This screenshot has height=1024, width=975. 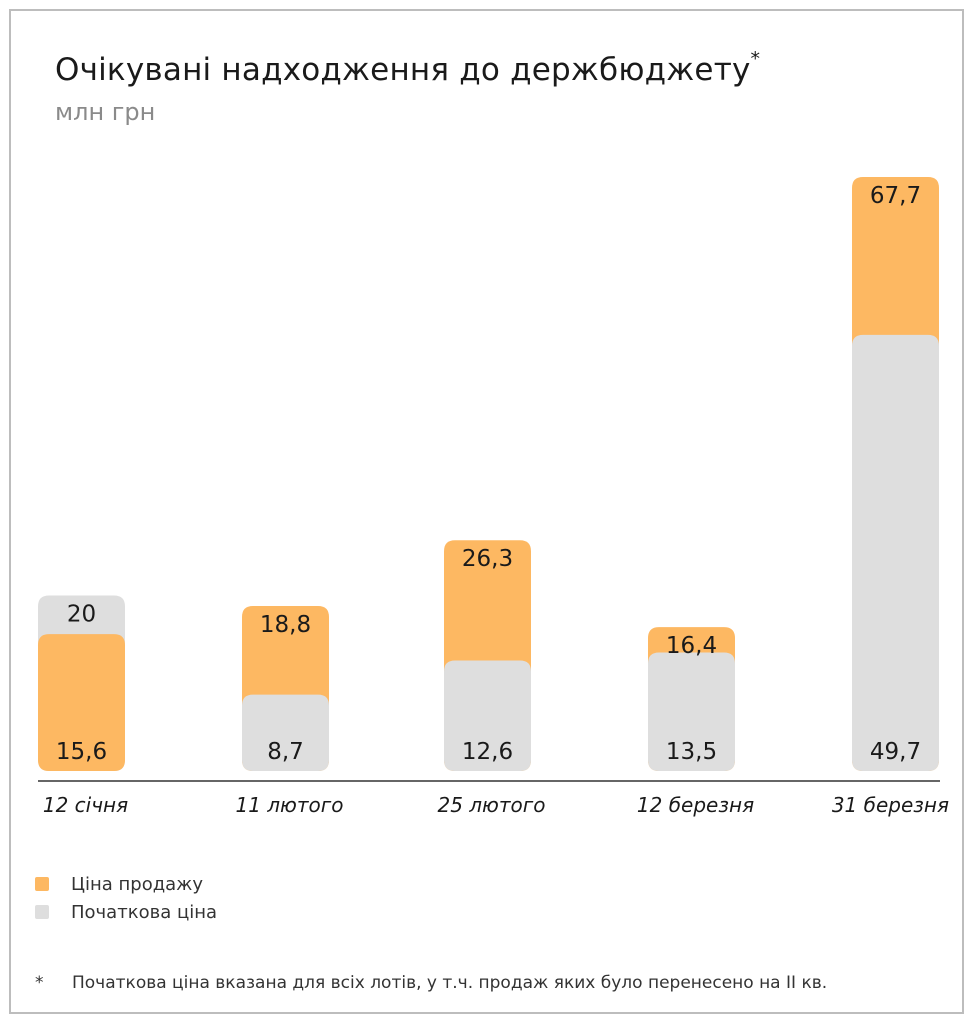 I want to click on x-tick-label: 31 березня, so click(x=890, y=805).